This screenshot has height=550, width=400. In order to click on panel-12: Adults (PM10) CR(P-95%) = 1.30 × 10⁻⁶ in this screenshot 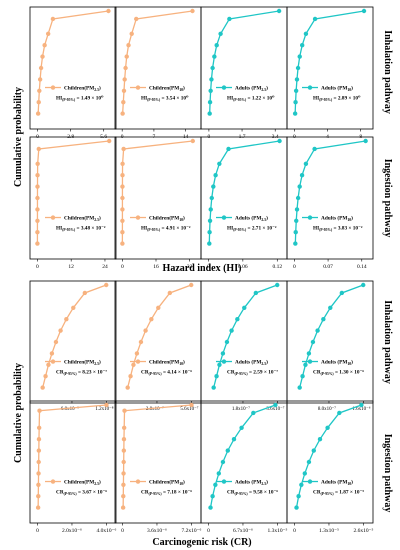, I will do `click(330, 342)`.